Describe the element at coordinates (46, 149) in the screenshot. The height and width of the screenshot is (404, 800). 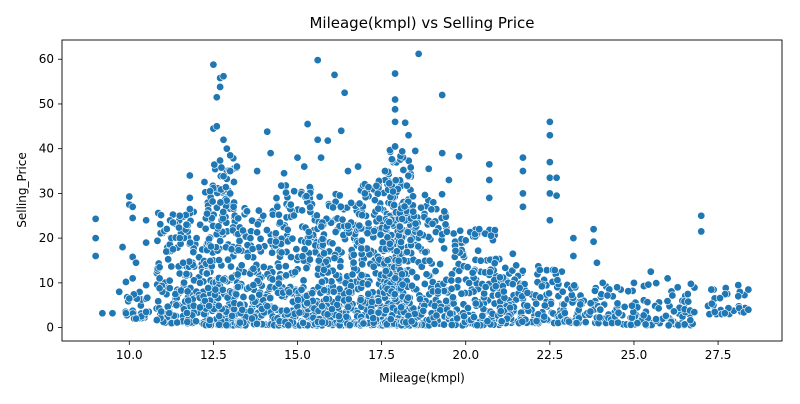
I see `y-tick-label: 40` at that location.